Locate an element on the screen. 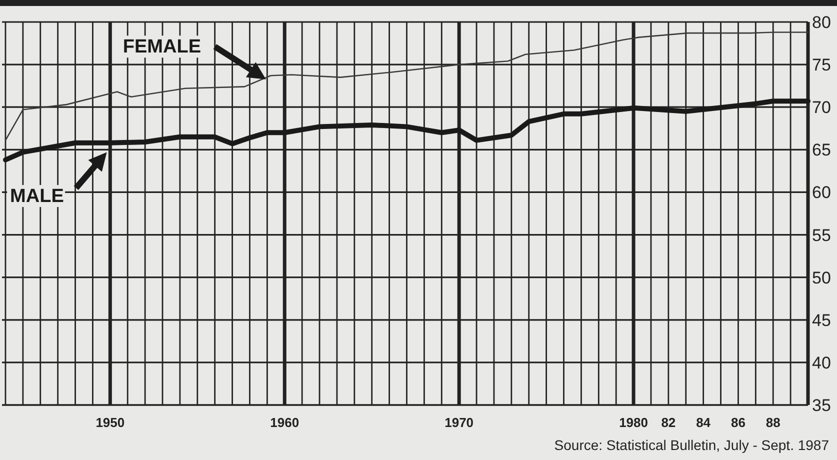 This screenshot has height=460, width=837. y-tick-label: 80 is located at coordinates (821, 22).